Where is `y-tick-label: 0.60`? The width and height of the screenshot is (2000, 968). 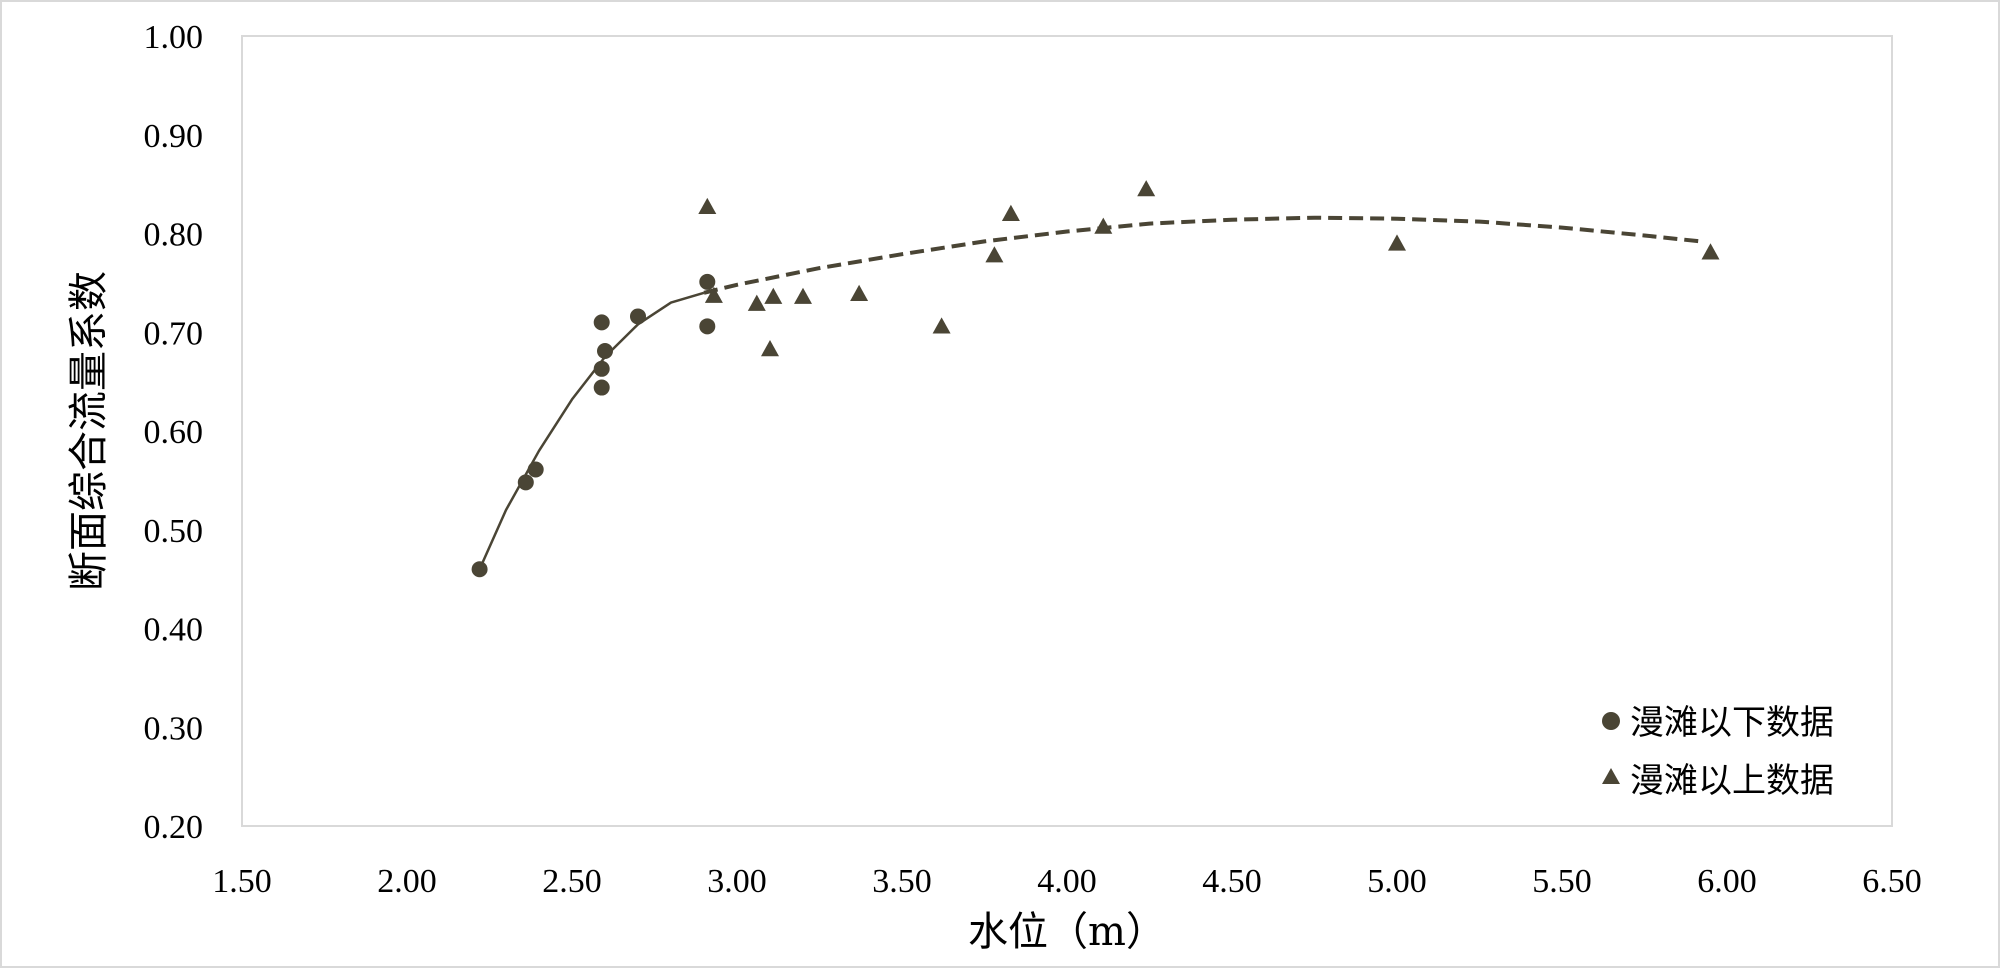 y-tick-label: 0.60 is located at coordinates (174, 432).